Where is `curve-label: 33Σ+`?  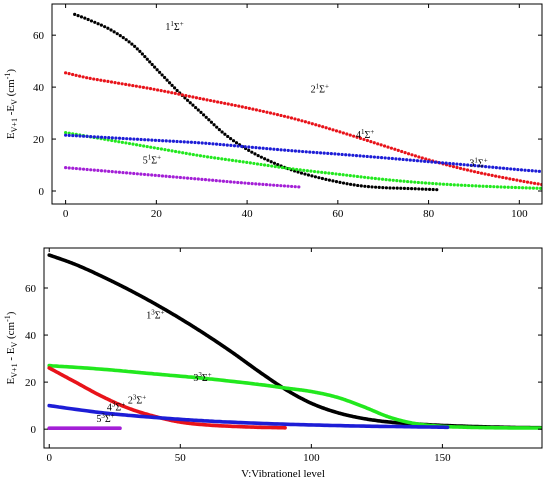
curve-label: 33Σ+ is located at coordinates (202, 377).